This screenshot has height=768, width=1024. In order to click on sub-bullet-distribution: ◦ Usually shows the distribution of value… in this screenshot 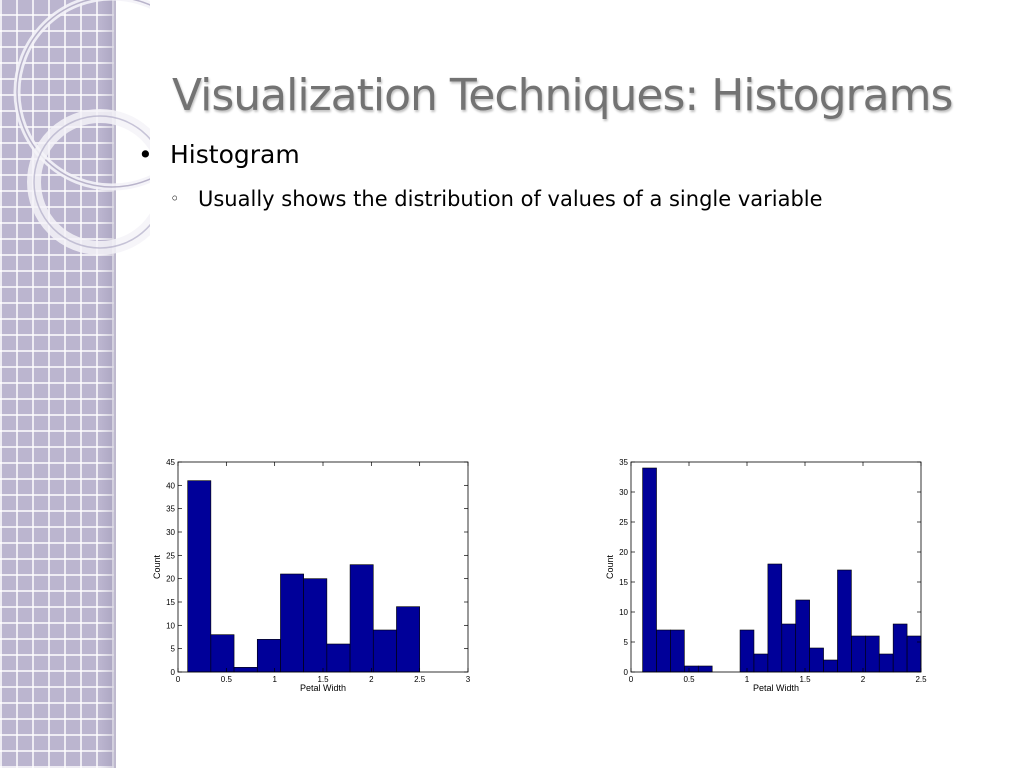, I will do `click(496, 199)`.